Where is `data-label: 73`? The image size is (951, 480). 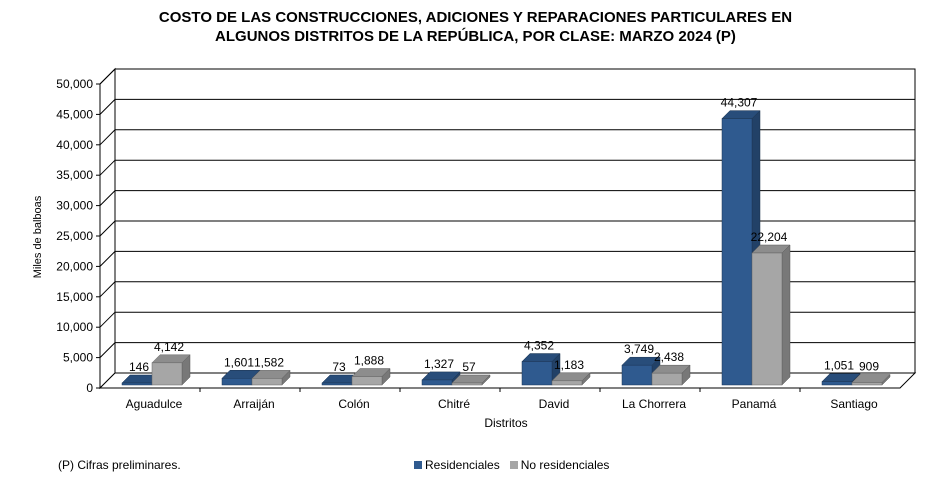
data-label: 73 is located at coordinates (339, 367).